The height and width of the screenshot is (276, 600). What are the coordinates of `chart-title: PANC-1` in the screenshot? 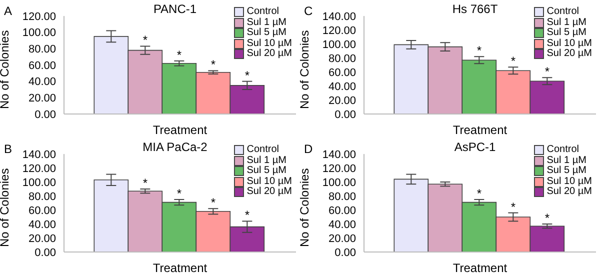 It's located at (175, 9).